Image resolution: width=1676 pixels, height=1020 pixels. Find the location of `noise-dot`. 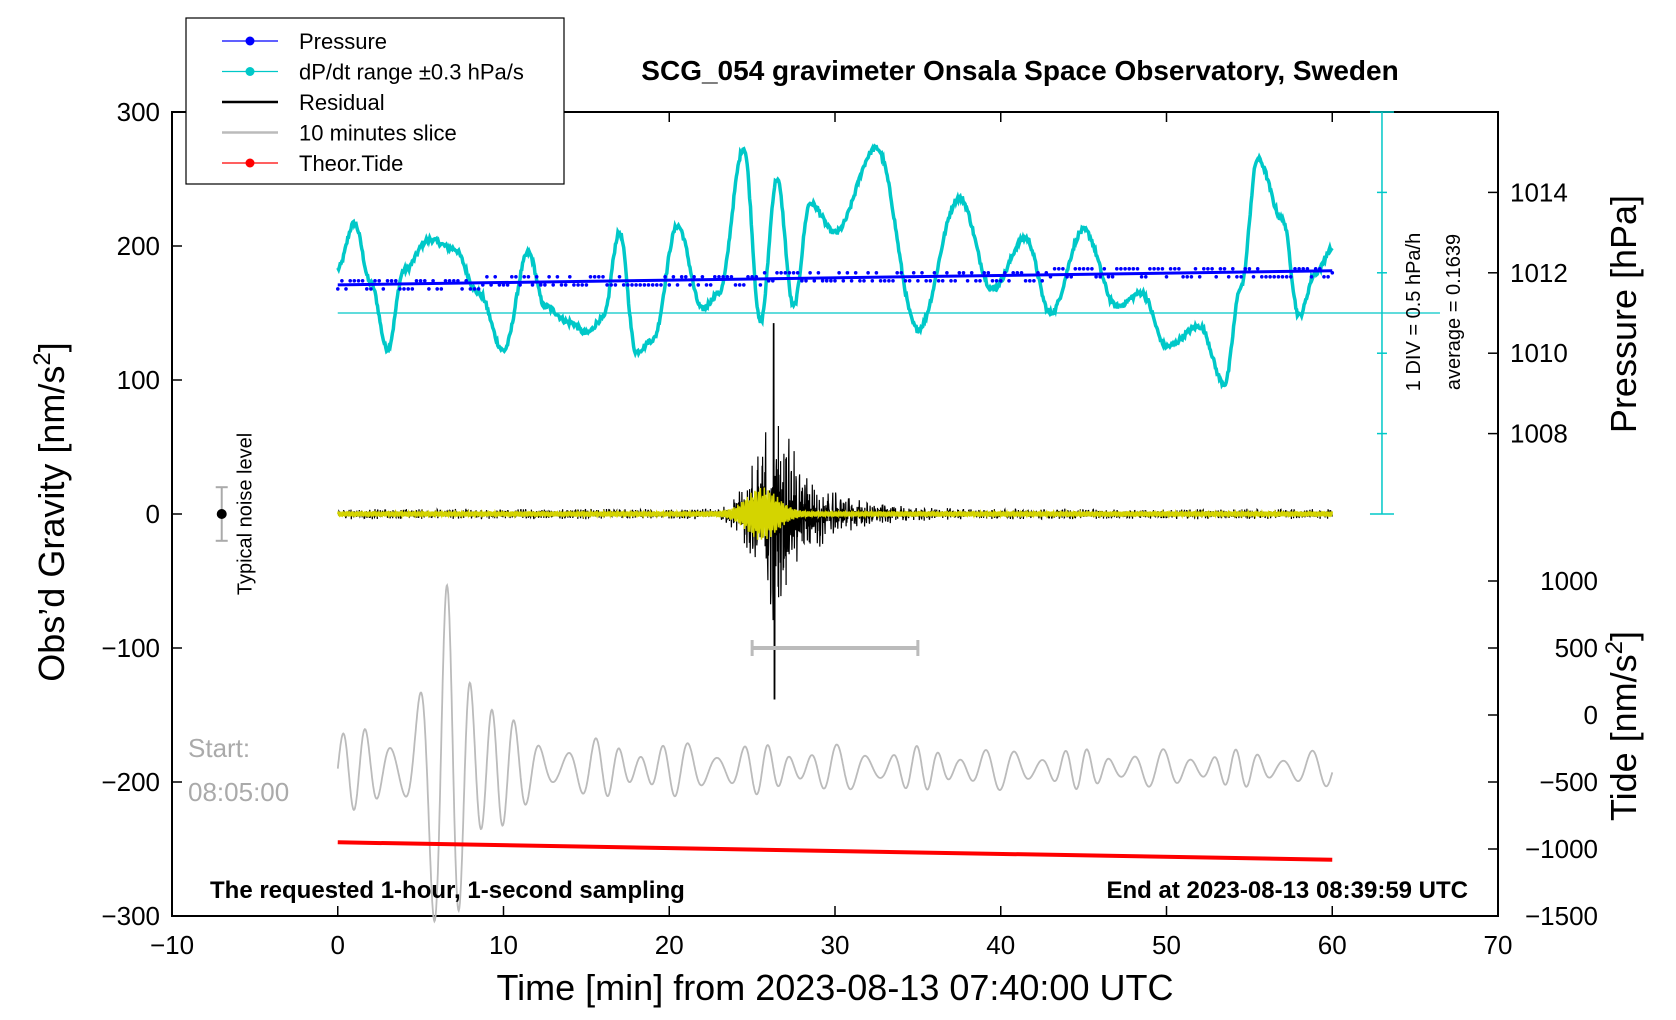

noise-dot is located at coordinates (221, 514).